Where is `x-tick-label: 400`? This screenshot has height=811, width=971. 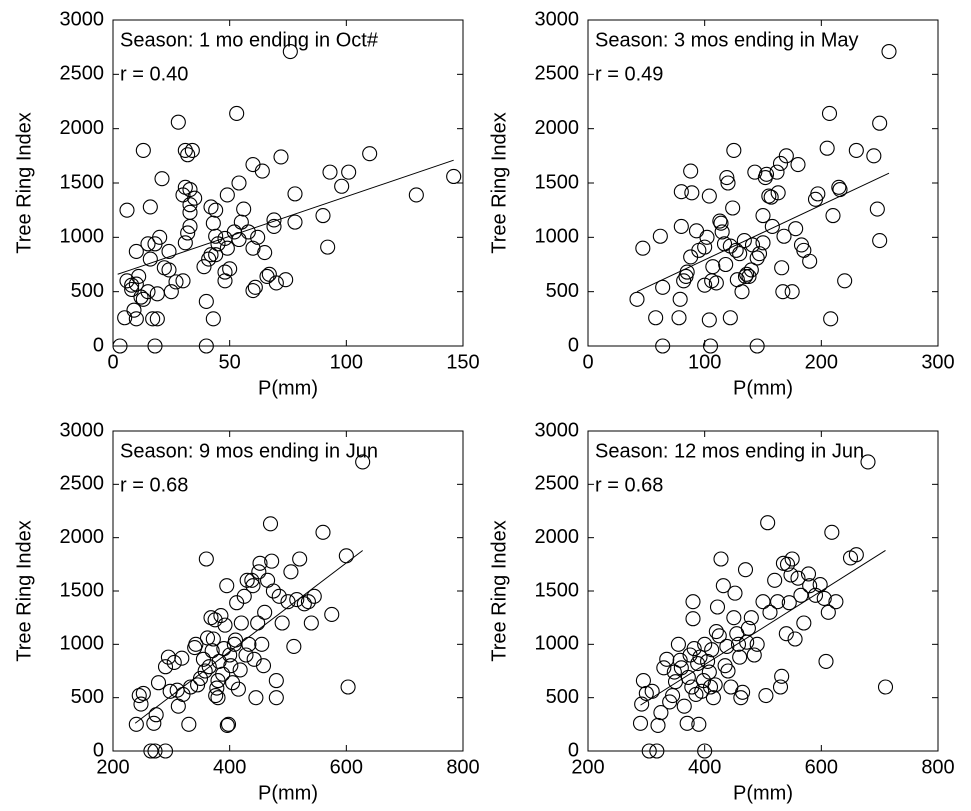 x-tick-label: 400 is located at coordinates (704, 767).